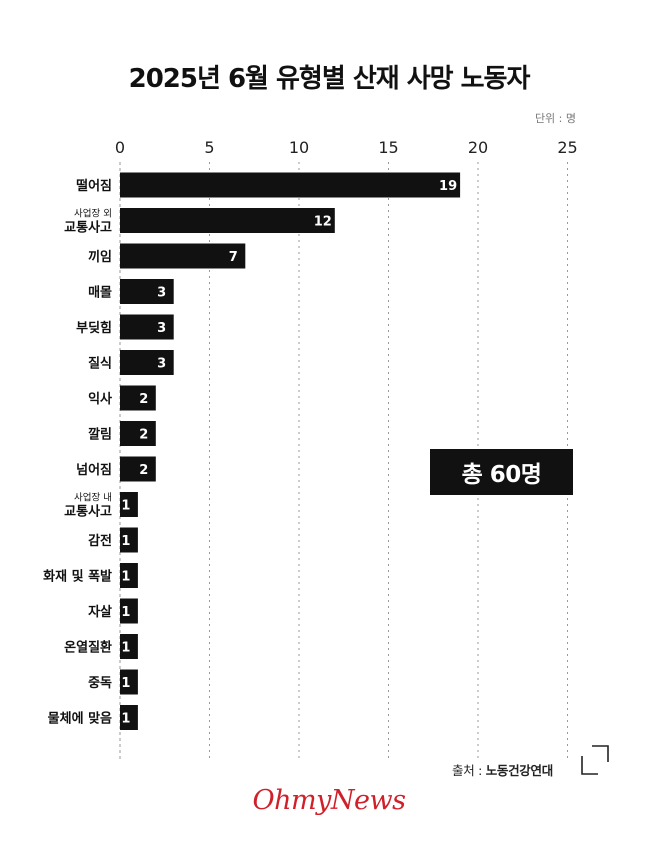  Describe the element at coordinates (94, 186) in the screenshot. I see `category-label: 떨어짐` at that location.